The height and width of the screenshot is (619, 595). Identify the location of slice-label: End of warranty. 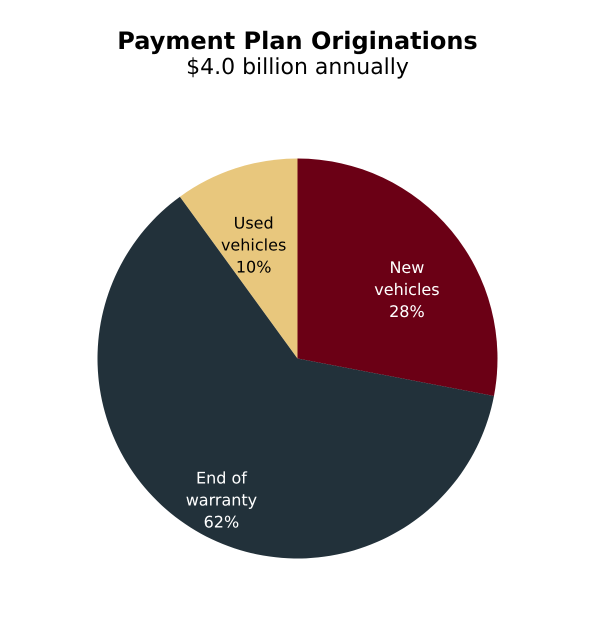
(222, 489).